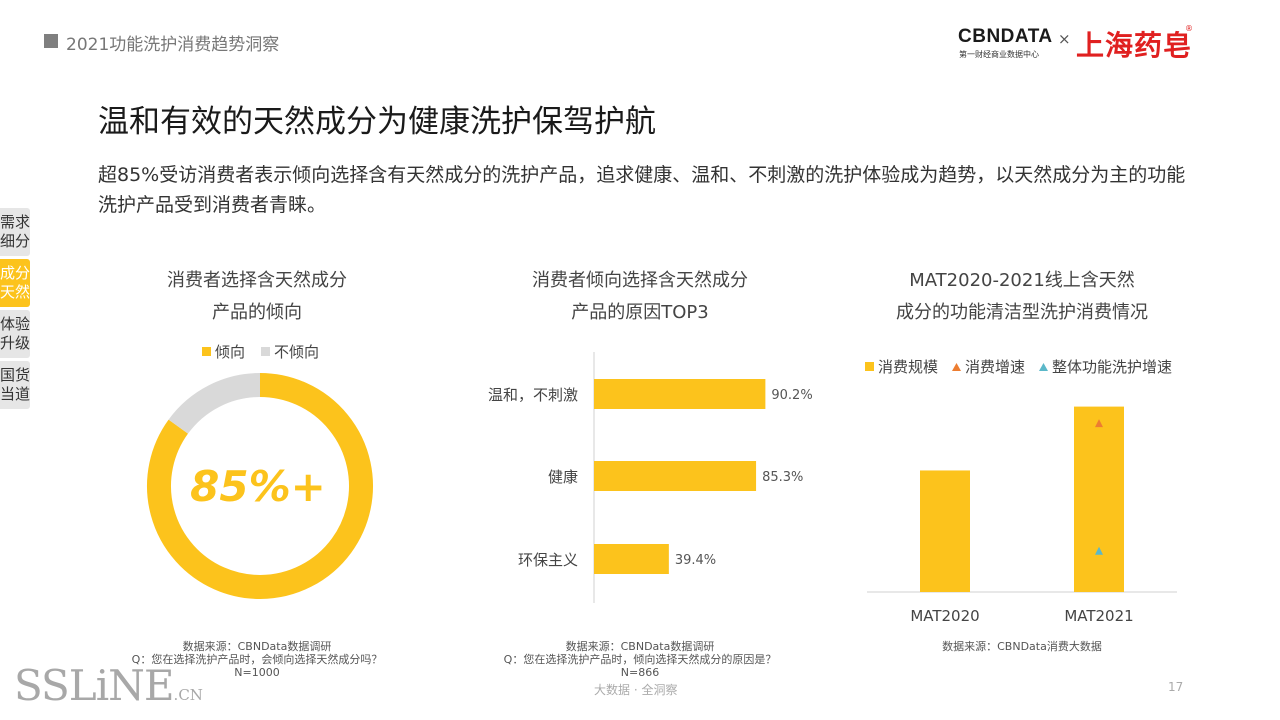 The width and height of the screenshot is (1280, 720). Describe the element at coordinates (257, 312) in the screenshot. I see `donut-title-line2: 产品的倾向` at that location.